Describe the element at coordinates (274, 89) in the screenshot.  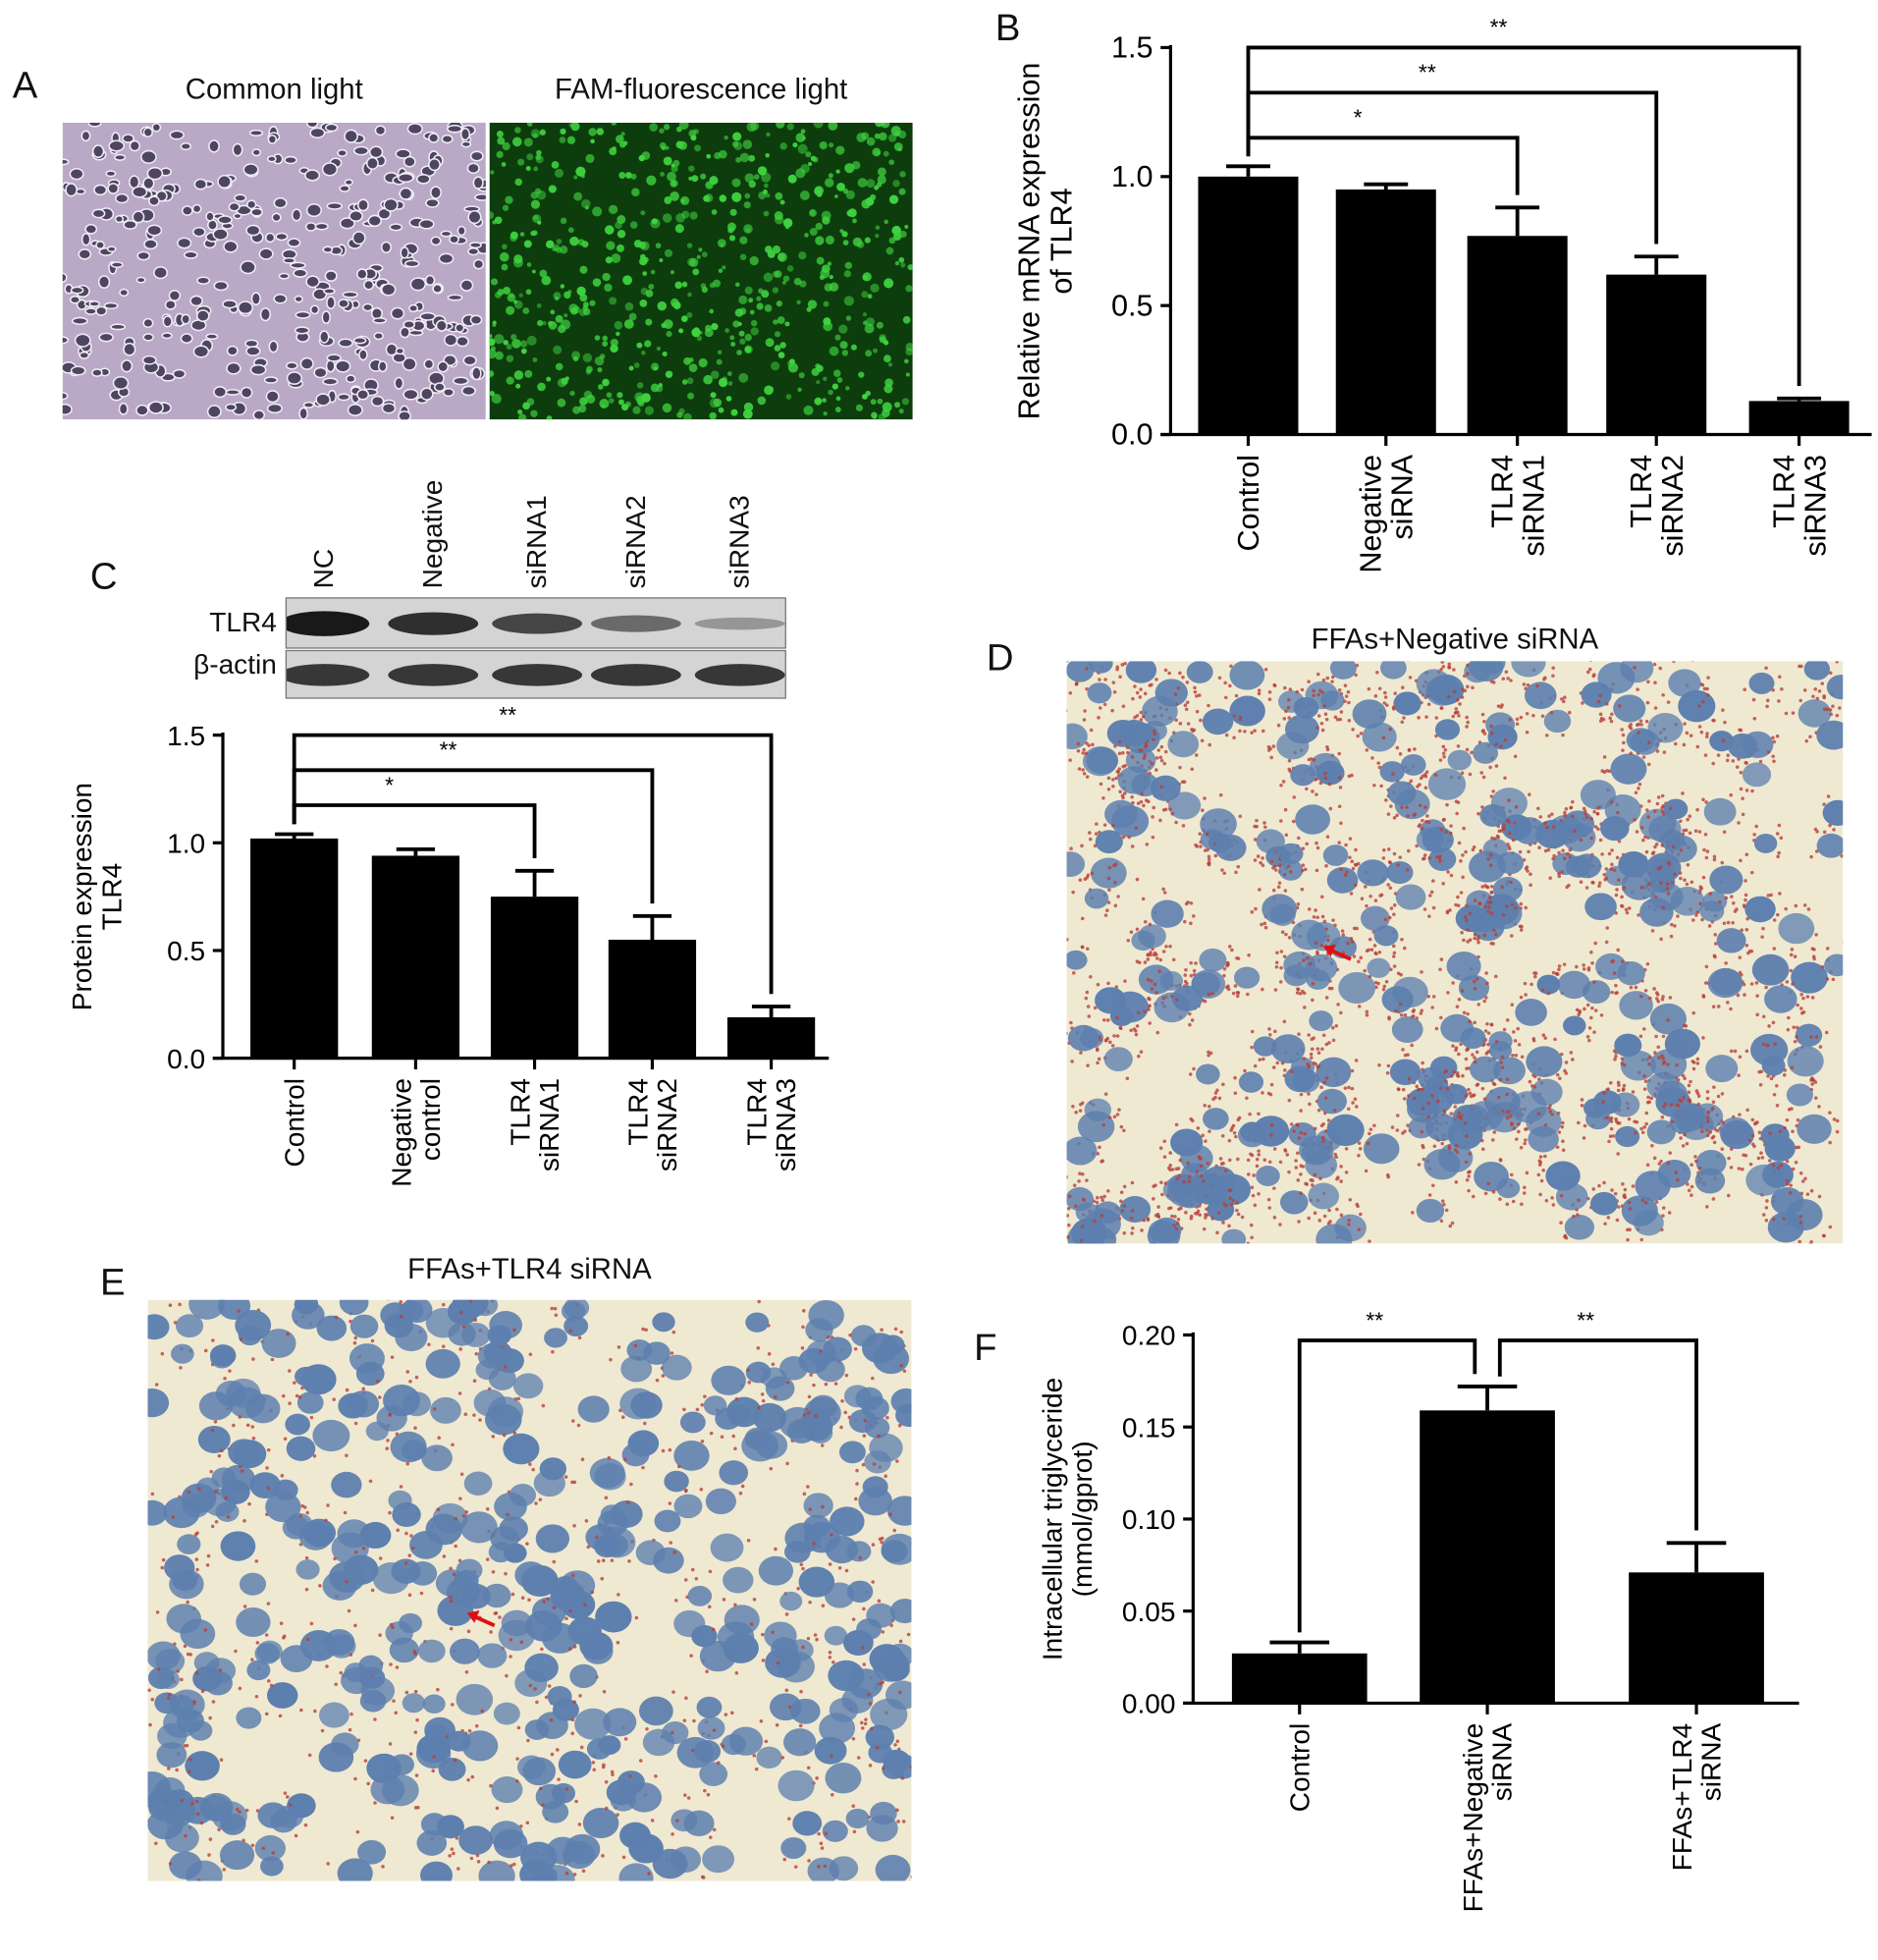
I see `common-light-title: Common light` at that location.